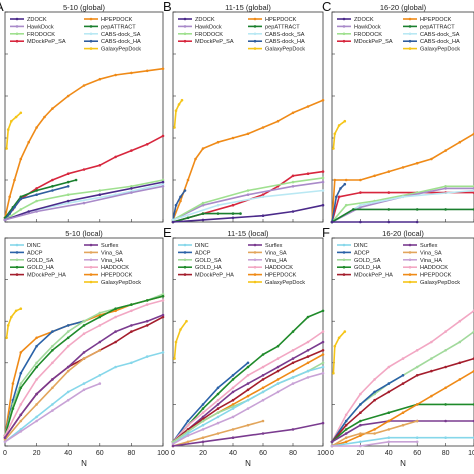  Describe the element at coordinates (285, 283) in the screenshot. I see `panel-4-legend-label-11: GalaxyPepDock` at that location.